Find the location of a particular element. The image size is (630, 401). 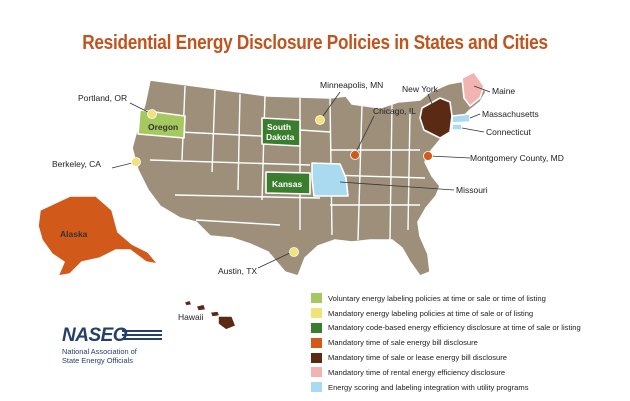

callout-massachusetts: Massachusetts is located at coordinates (510, 114).